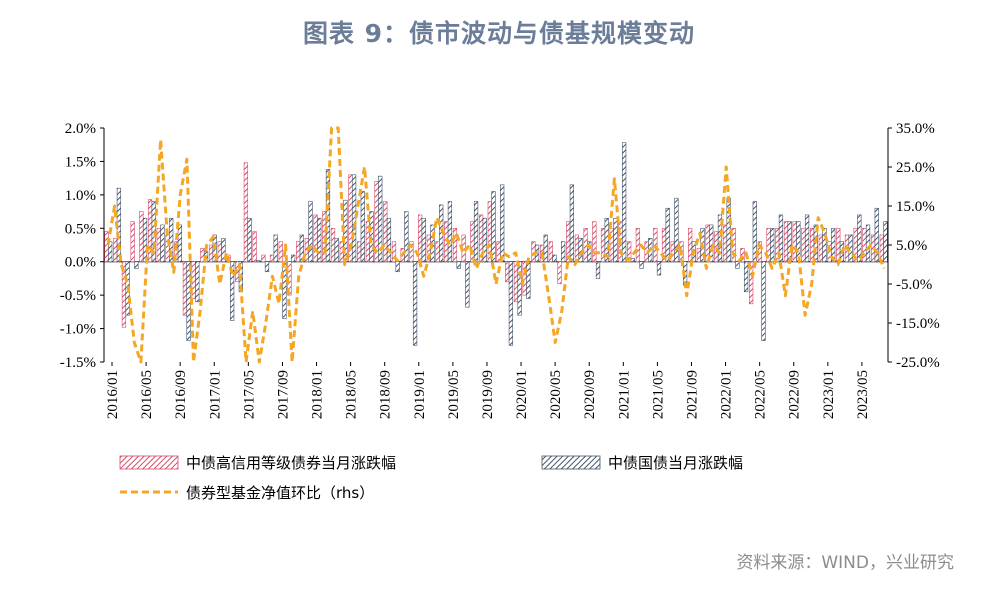  What do you see at coordinates (147, 394) in the screenshot?
I see `x-tick-label: 2016/05` at bounding box center [147, 394].